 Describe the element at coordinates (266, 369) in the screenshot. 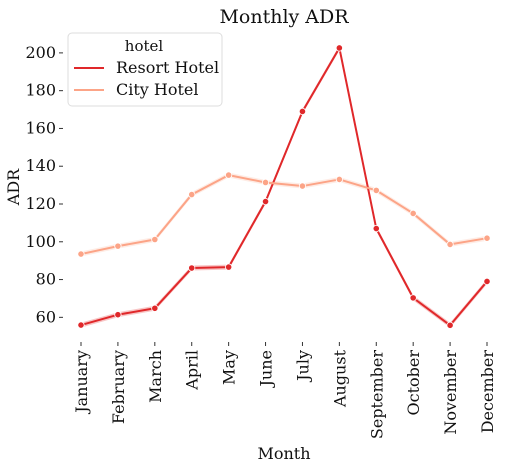

I see `x-tick-label: June` at that location.